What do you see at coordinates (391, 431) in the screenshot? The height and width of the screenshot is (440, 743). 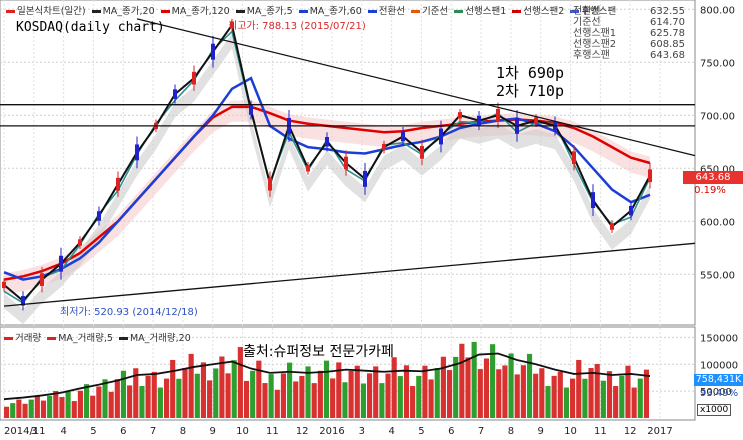 I see `x-tick-label: 4` at bounding box center [391, 431].